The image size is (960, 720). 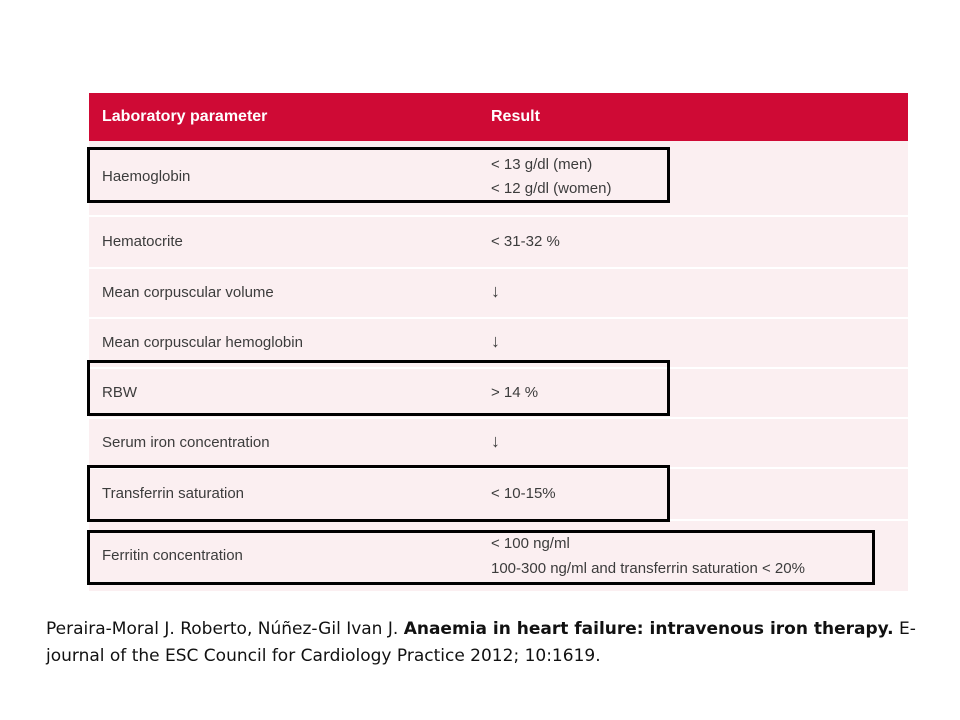 I want to click on result-cell: < 13 g/dl (men), so click(x=542, y=164).